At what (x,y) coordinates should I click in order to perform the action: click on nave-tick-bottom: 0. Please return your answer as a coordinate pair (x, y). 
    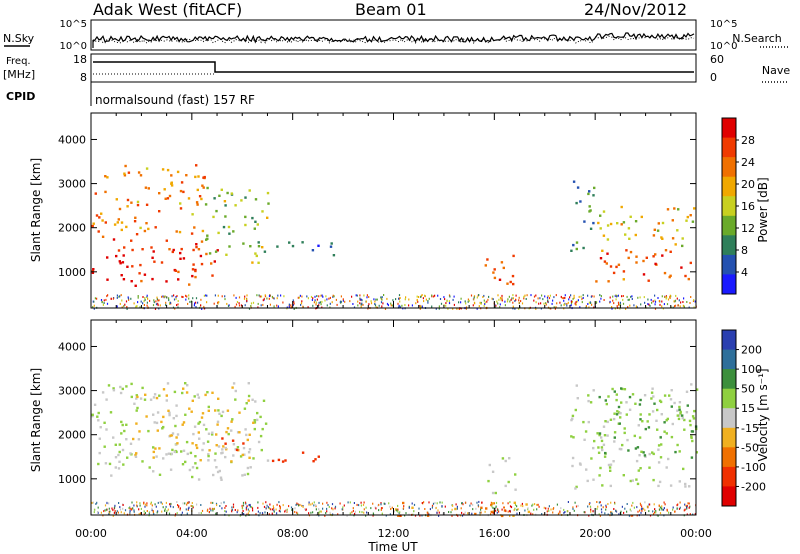
    Looking at the image, I should click on (713, 77).